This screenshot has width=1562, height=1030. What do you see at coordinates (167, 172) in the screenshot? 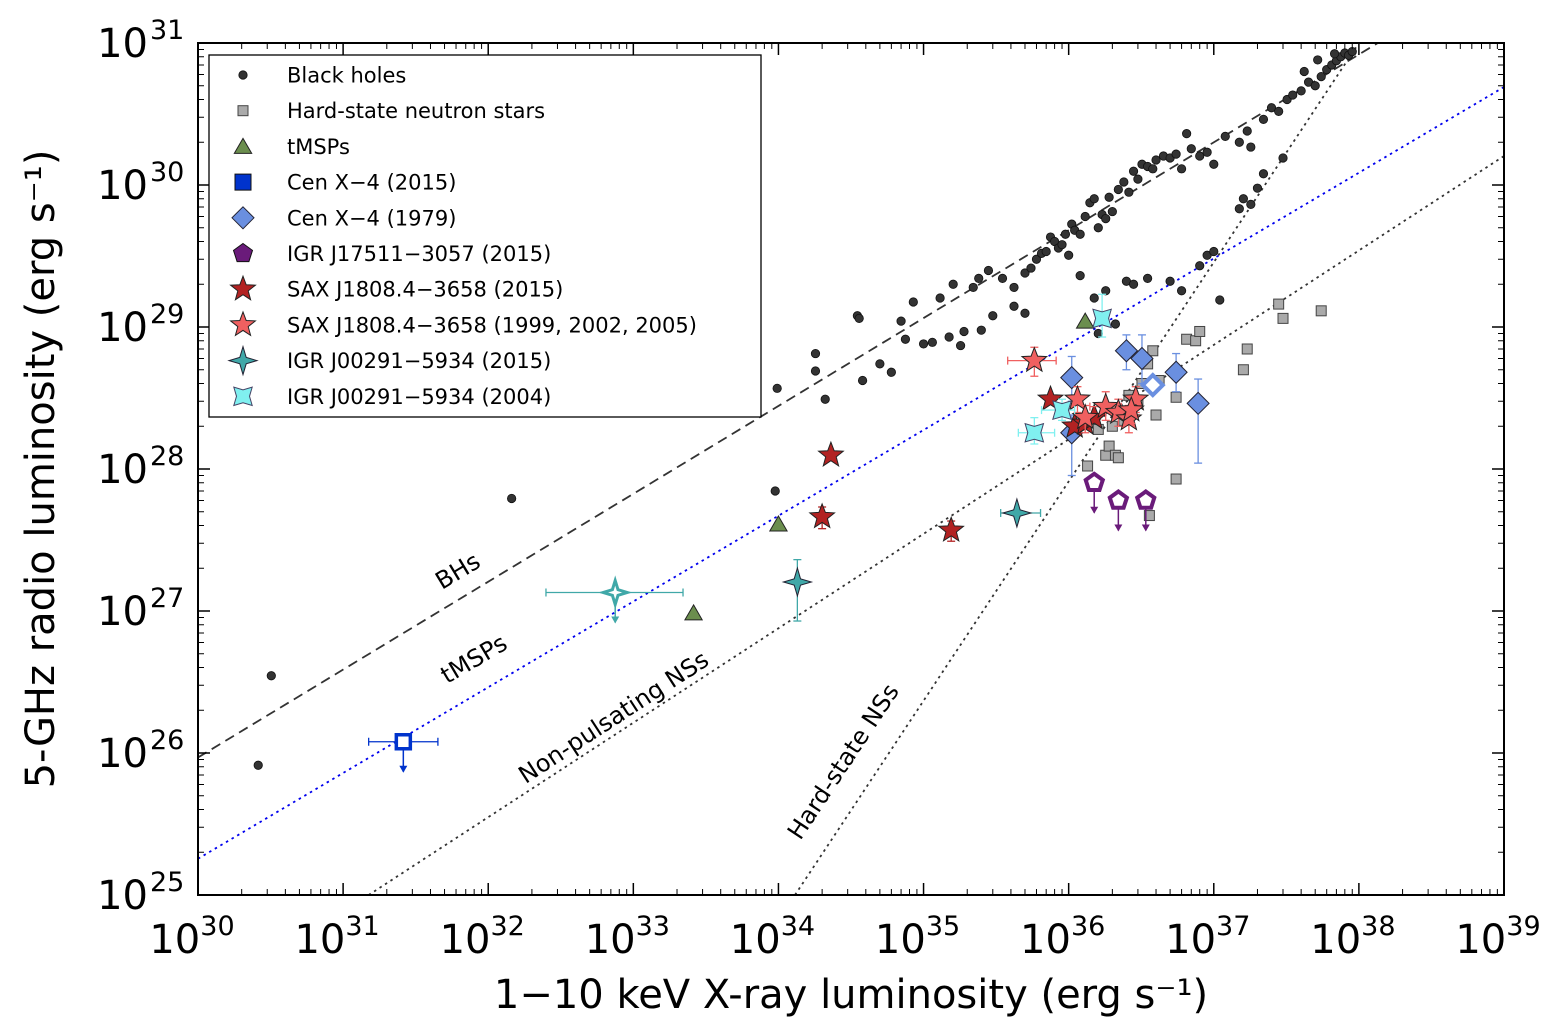
I see `y-tick-exponent: 30` at bounding box center [167, 172].